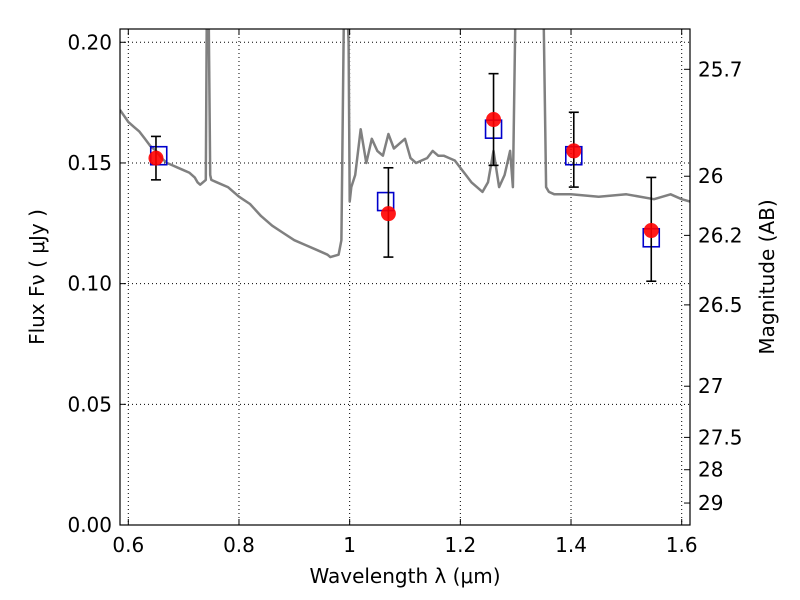 The width and height of the screenshot is (800, 600). What do you see at coordinates (89, 404) in the screenshot?
I see `y-tick-label: 0.05` at bounding box center [89, 404].